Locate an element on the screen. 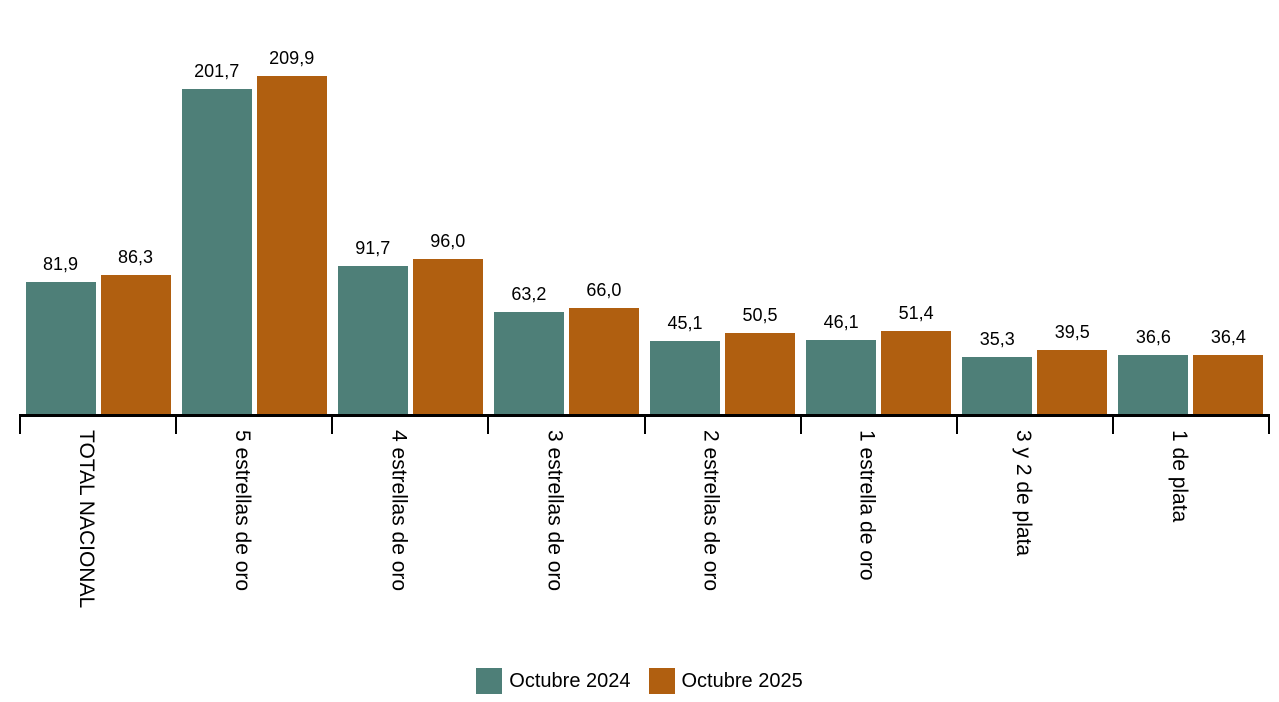 The image size is (1279, 702). x-axis-label-cell: 5 estrellas de oro is located at coordinates (254, 519).